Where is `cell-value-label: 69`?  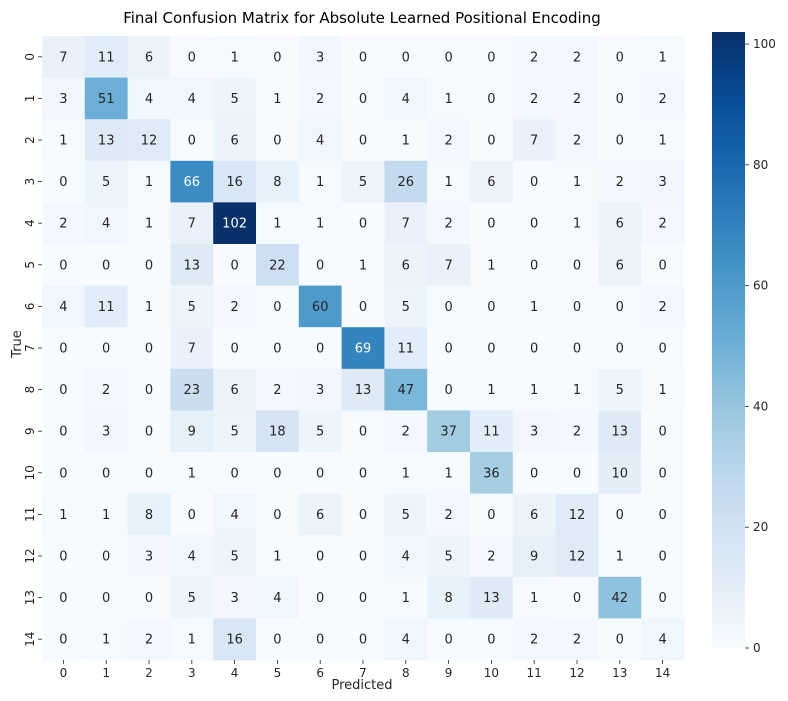 cell-value-label: 69 is located at coordinates (363, 349).